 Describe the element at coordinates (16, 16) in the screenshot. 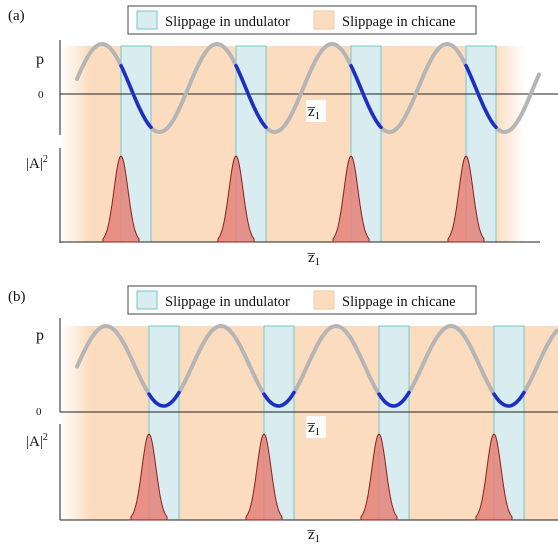

I see `panel-tag: (a)` at that location.